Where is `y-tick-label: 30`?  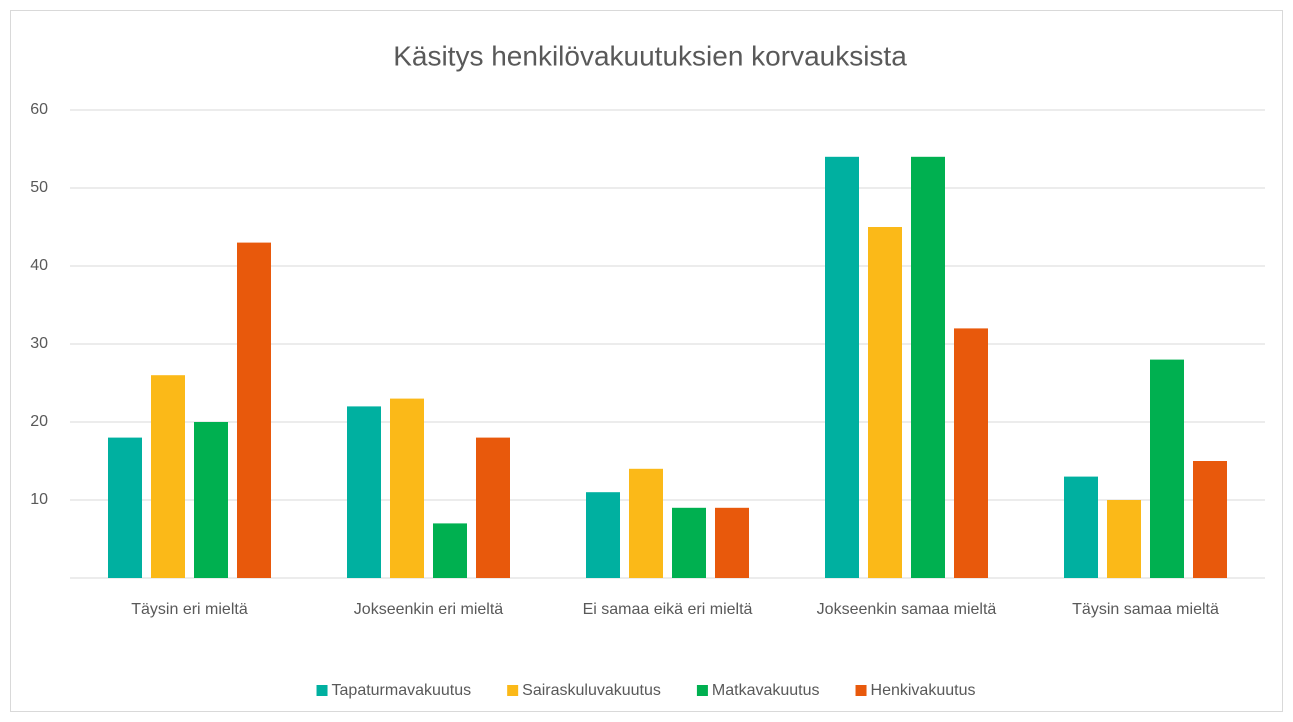 y-tick-label: 30 is located at coordinates (39, 343).